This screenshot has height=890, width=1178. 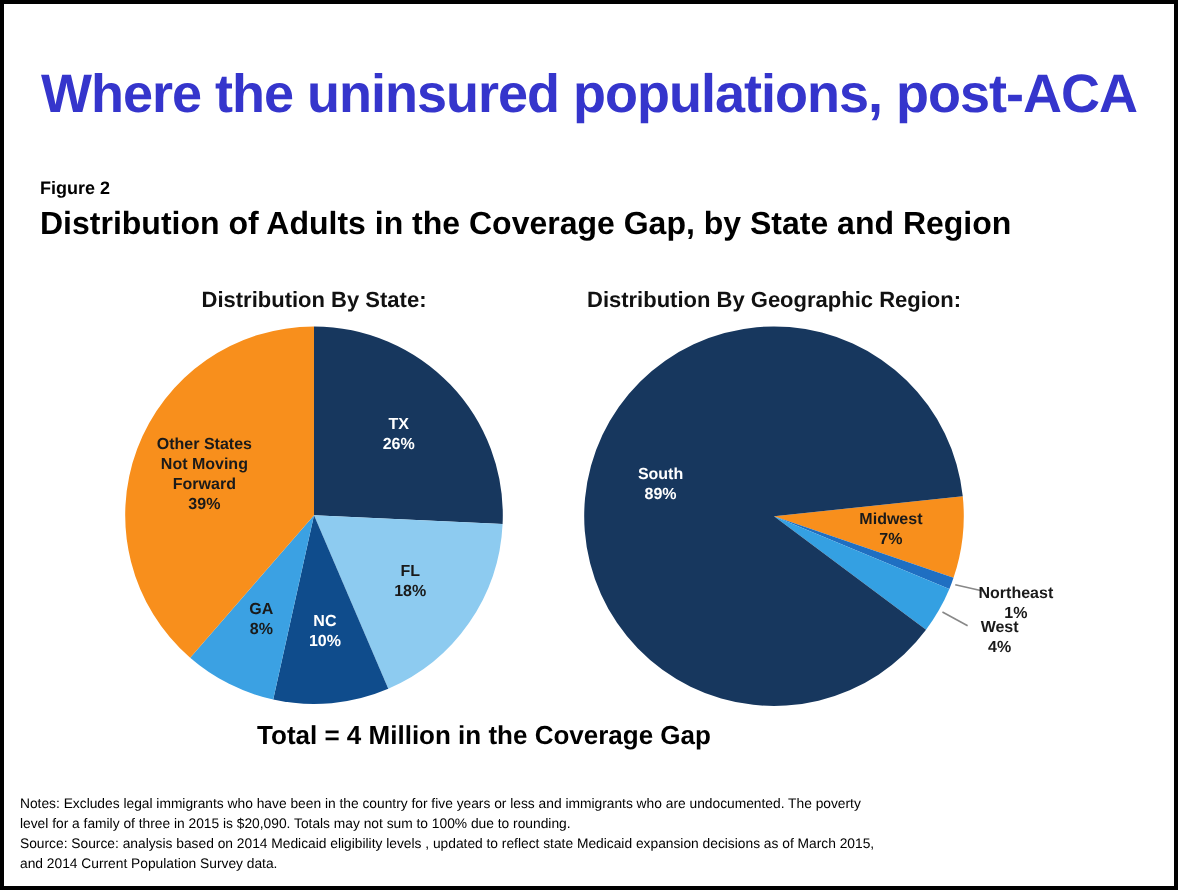 I want to click on caption: Figure 2, so click(x=75, y=188).